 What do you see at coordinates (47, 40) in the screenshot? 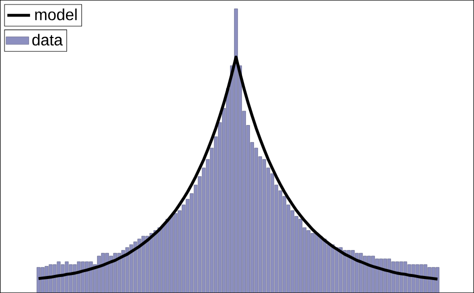
I see `legend-label: data` at bounding box center [47, 40].